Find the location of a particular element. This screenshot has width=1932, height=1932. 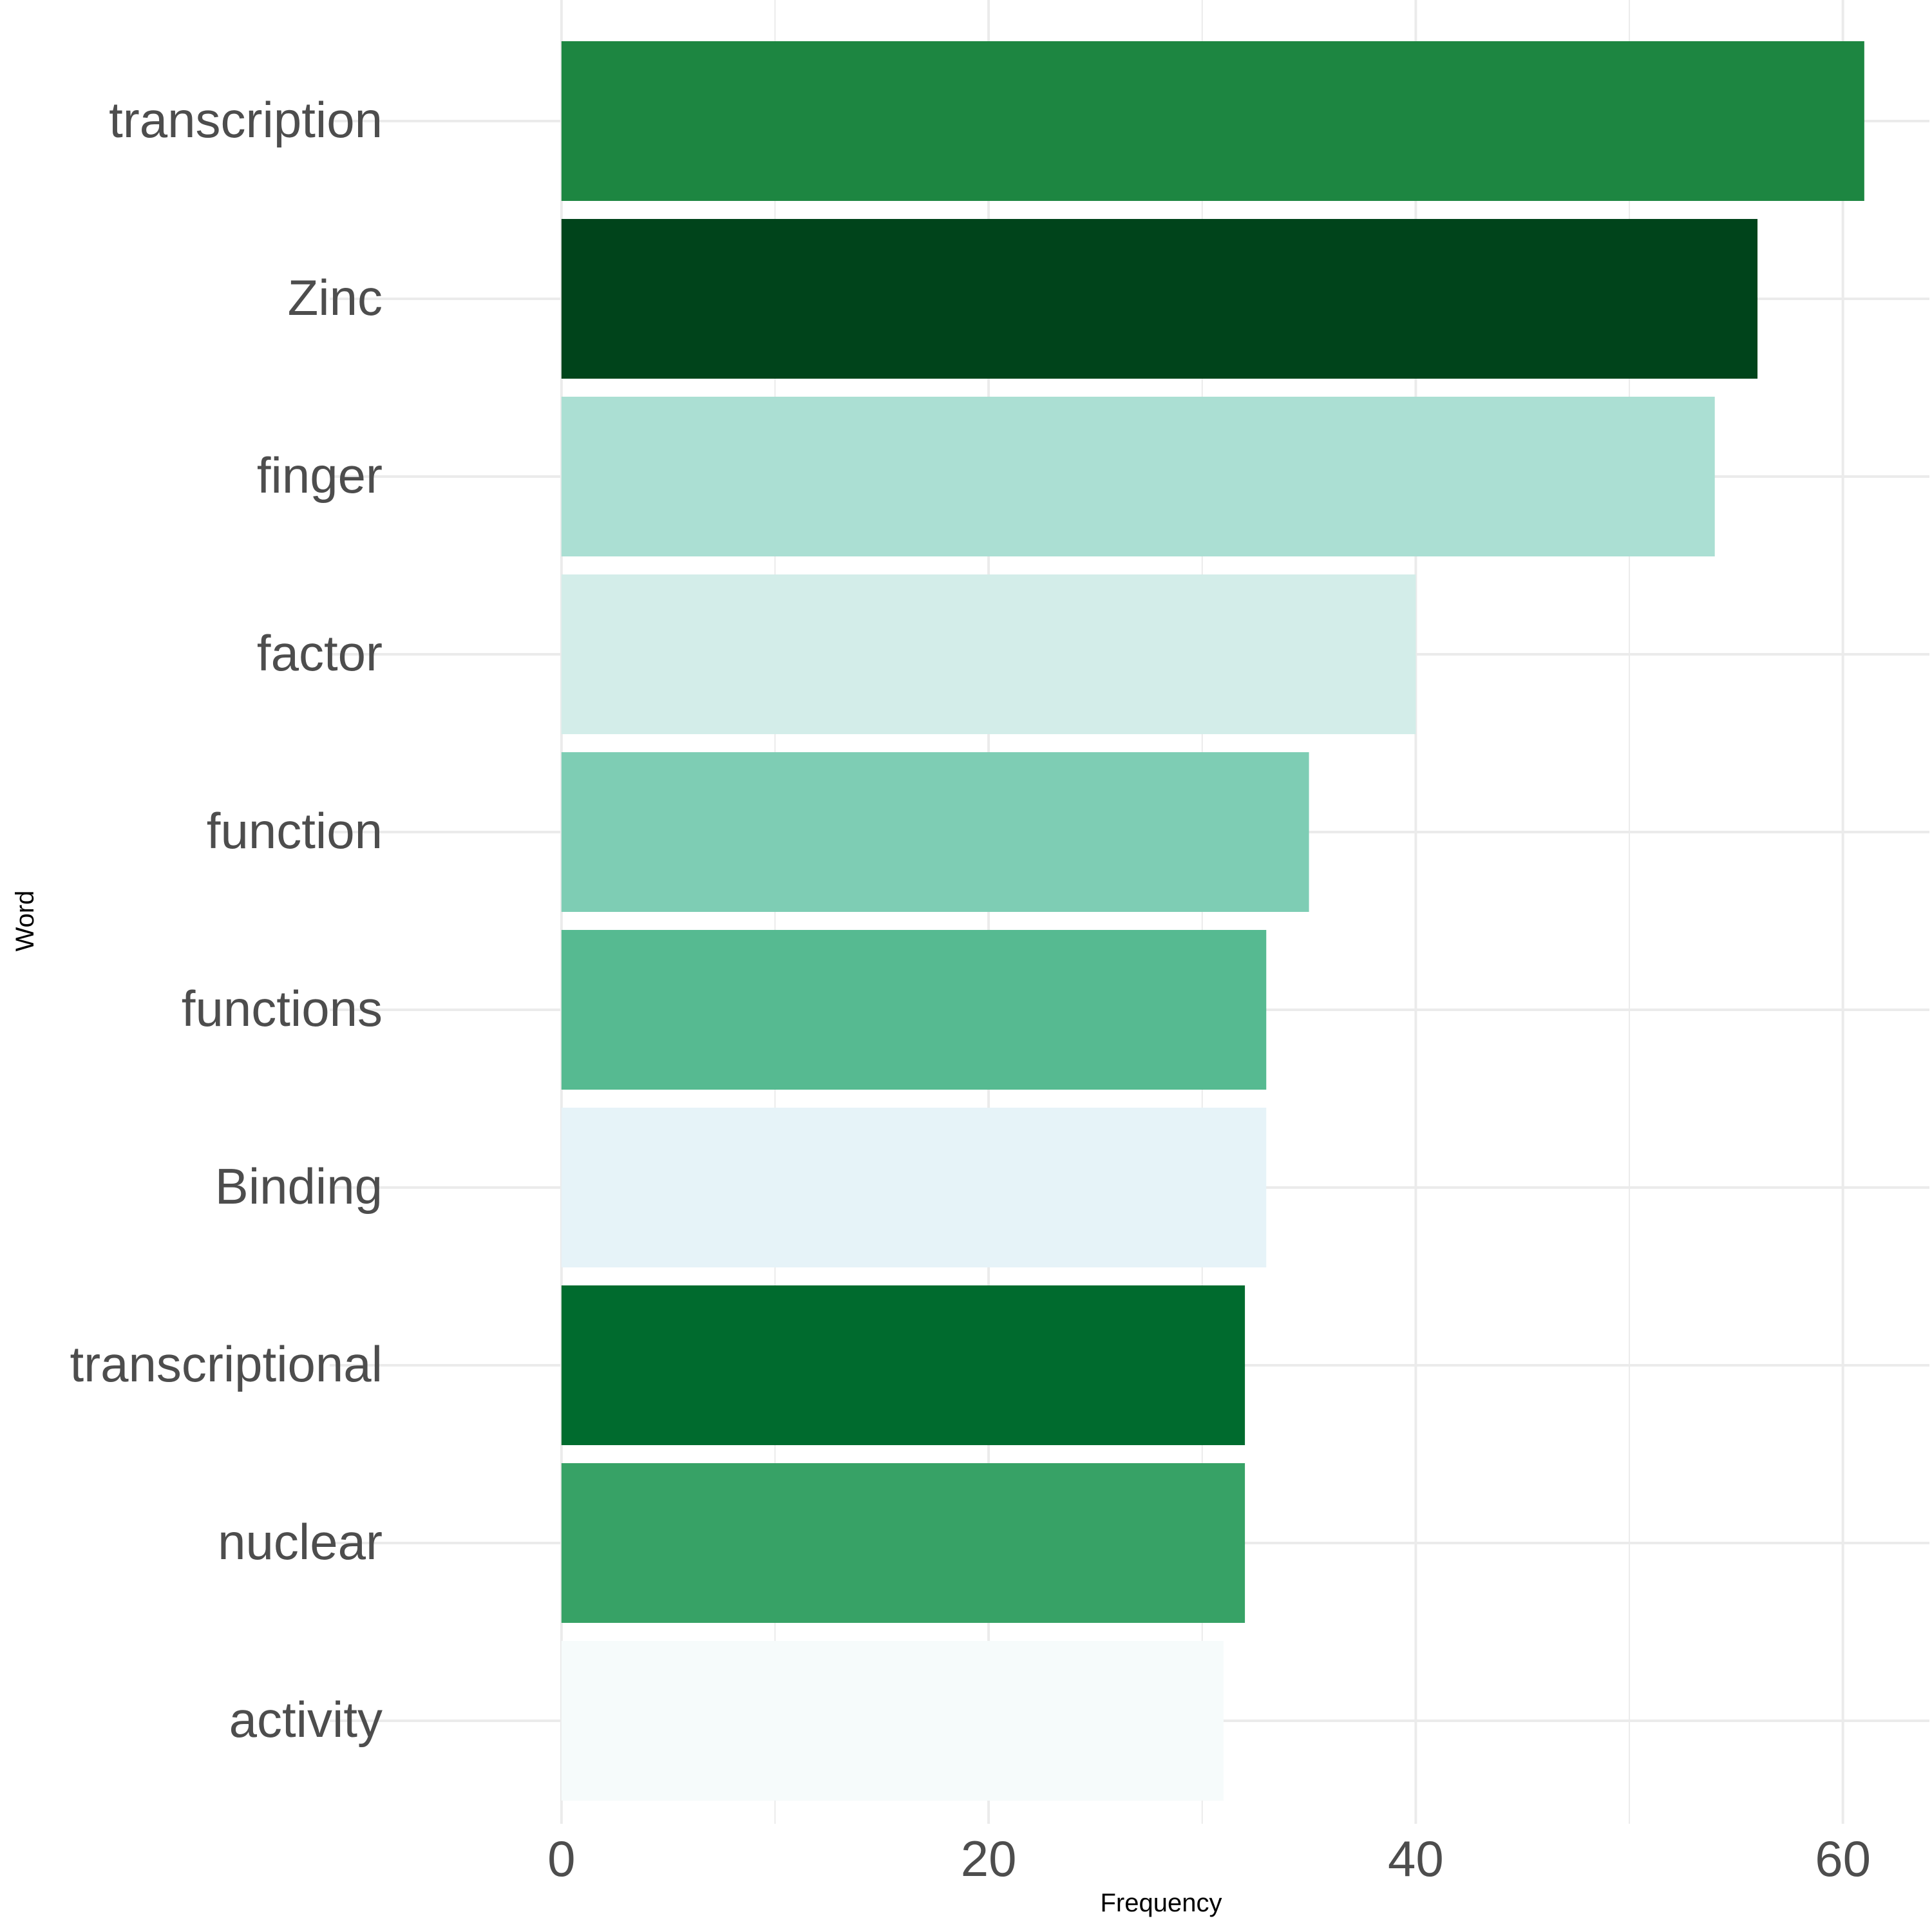

y-tick-label: Zinc is located at coordinates (335, 297).